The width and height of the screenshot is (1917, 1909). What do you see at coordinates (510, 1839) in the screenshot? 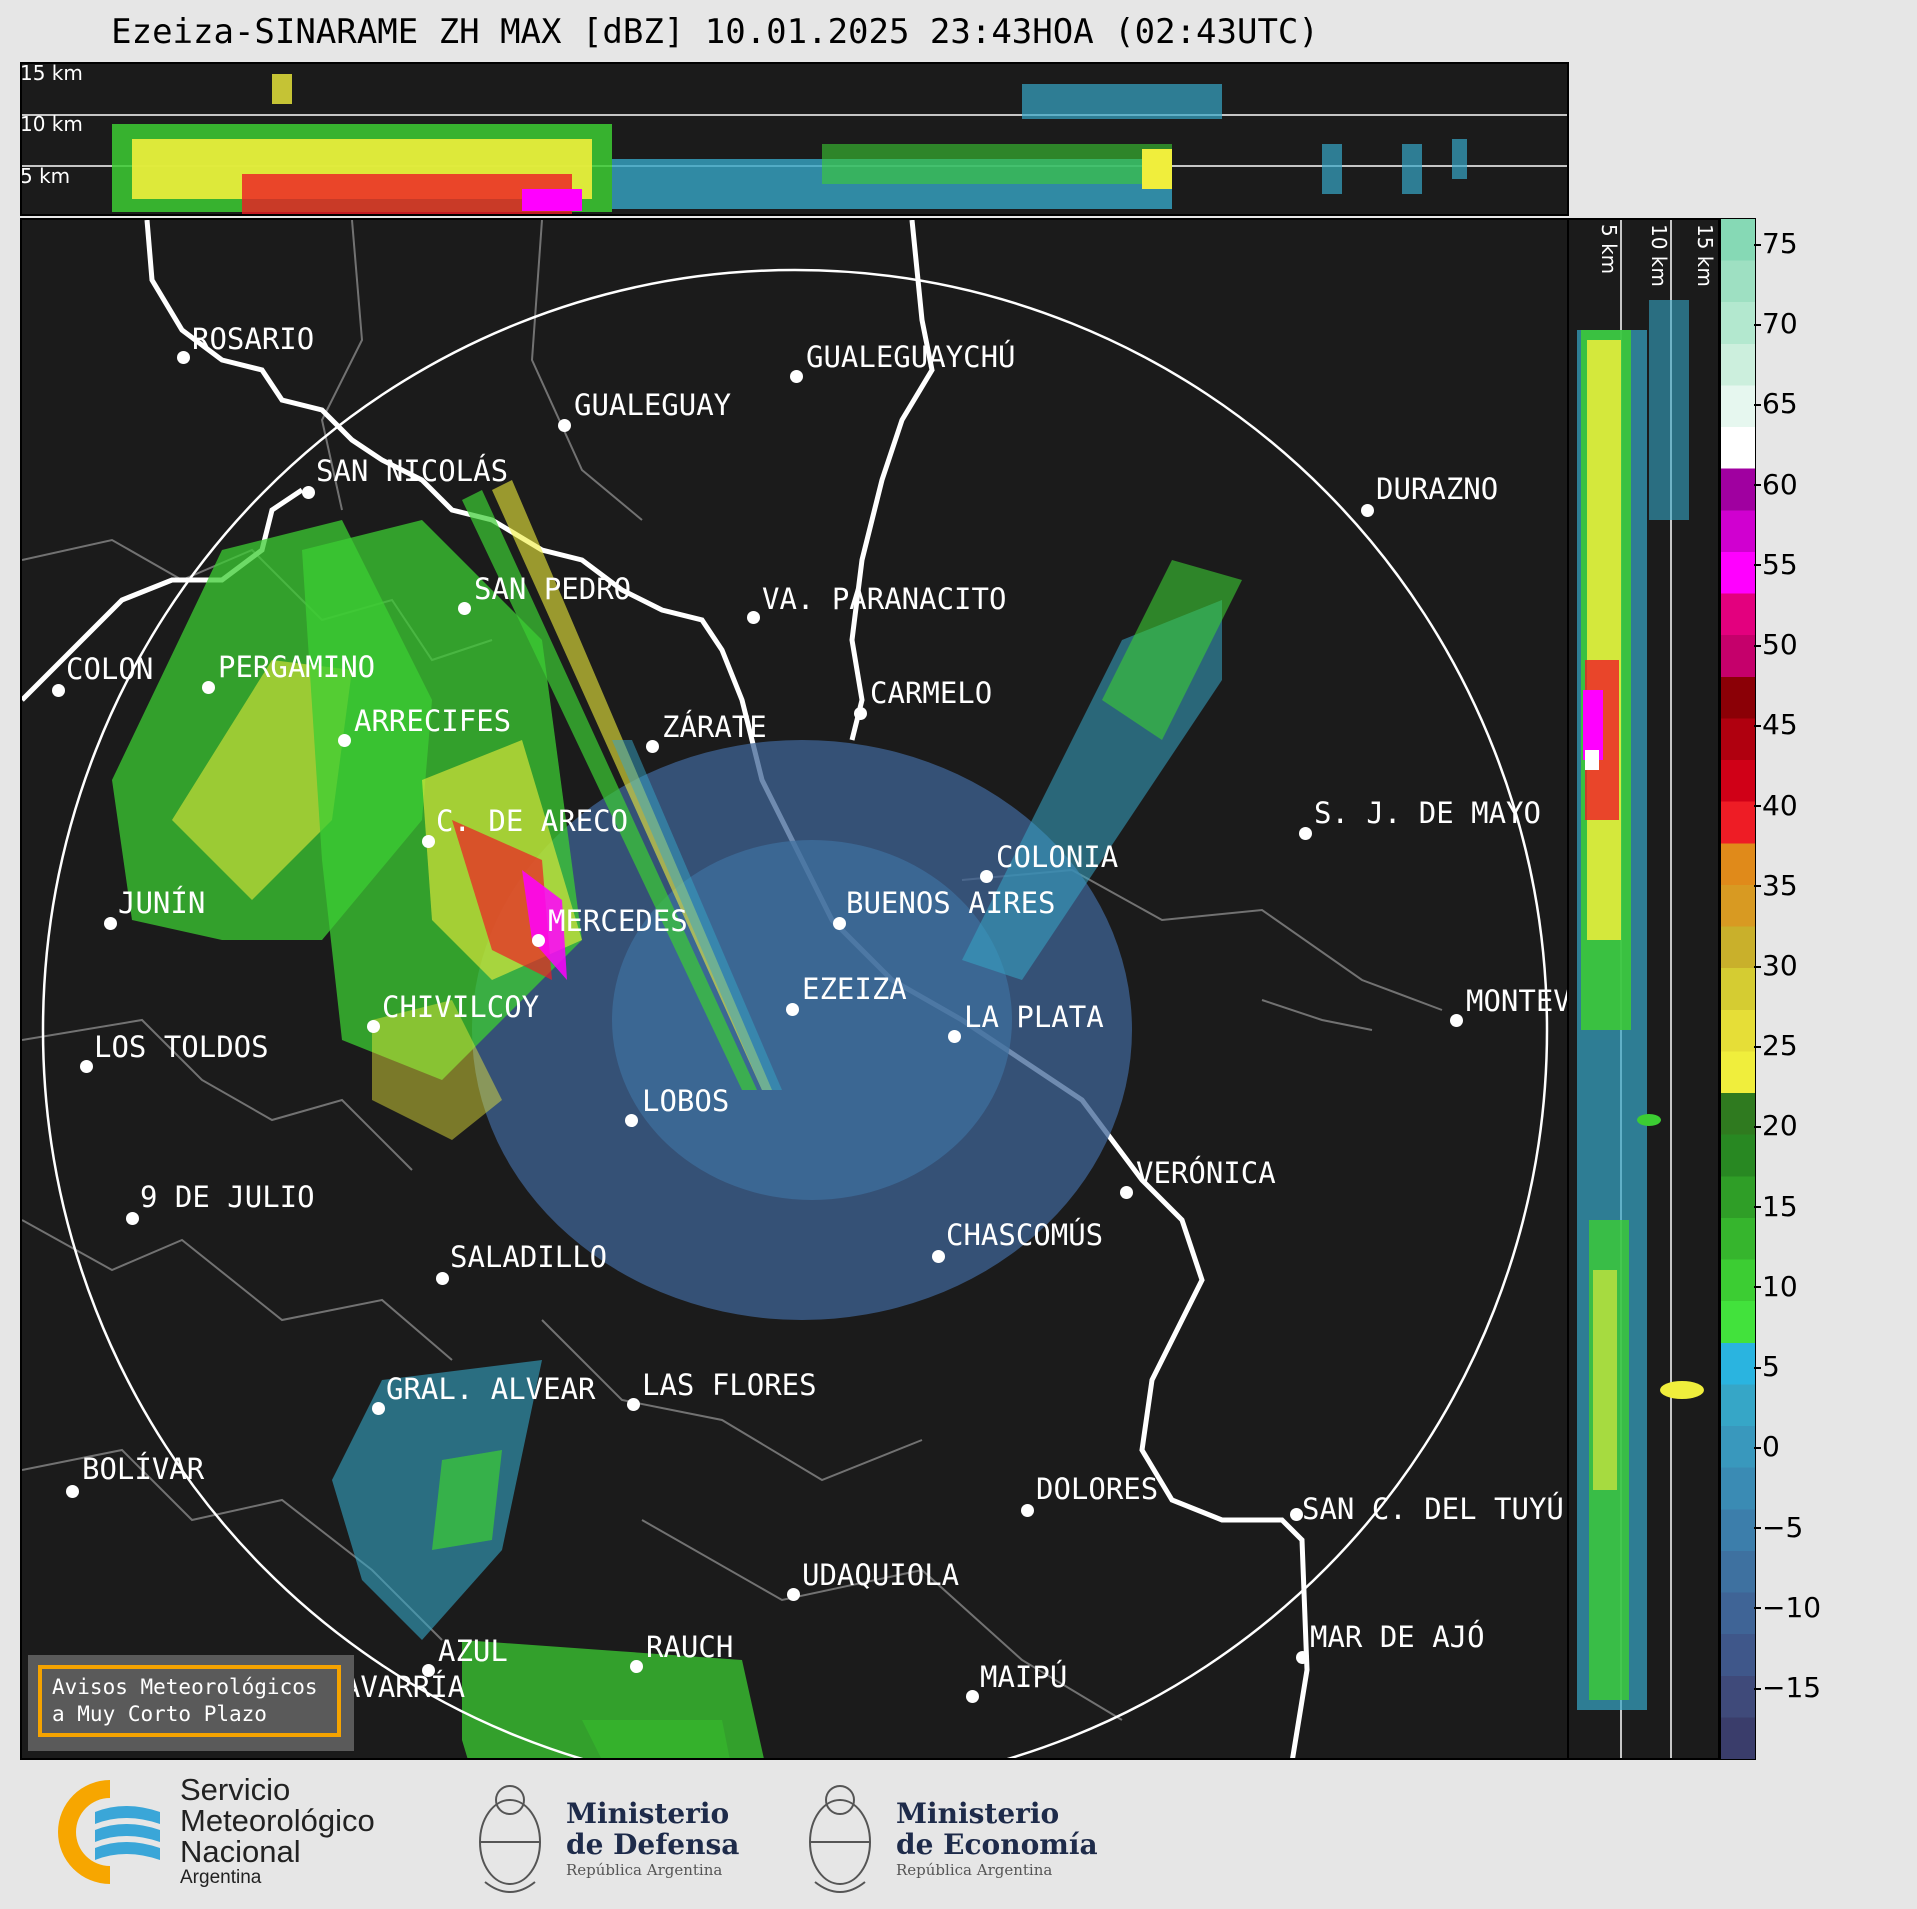
I see `defensa-coat-of-arms-icon` at bounding box center [510, 1839].